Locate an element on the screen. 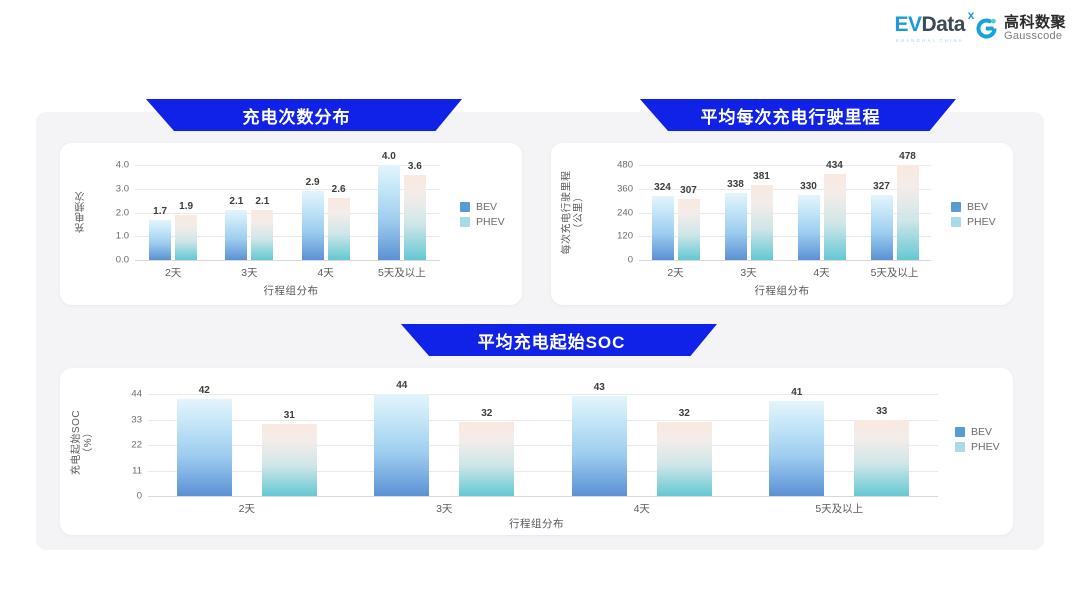 The height and width of the screenshot is (608, 1080). y-axis-tick: 120 is located at coordinates (625, 236).